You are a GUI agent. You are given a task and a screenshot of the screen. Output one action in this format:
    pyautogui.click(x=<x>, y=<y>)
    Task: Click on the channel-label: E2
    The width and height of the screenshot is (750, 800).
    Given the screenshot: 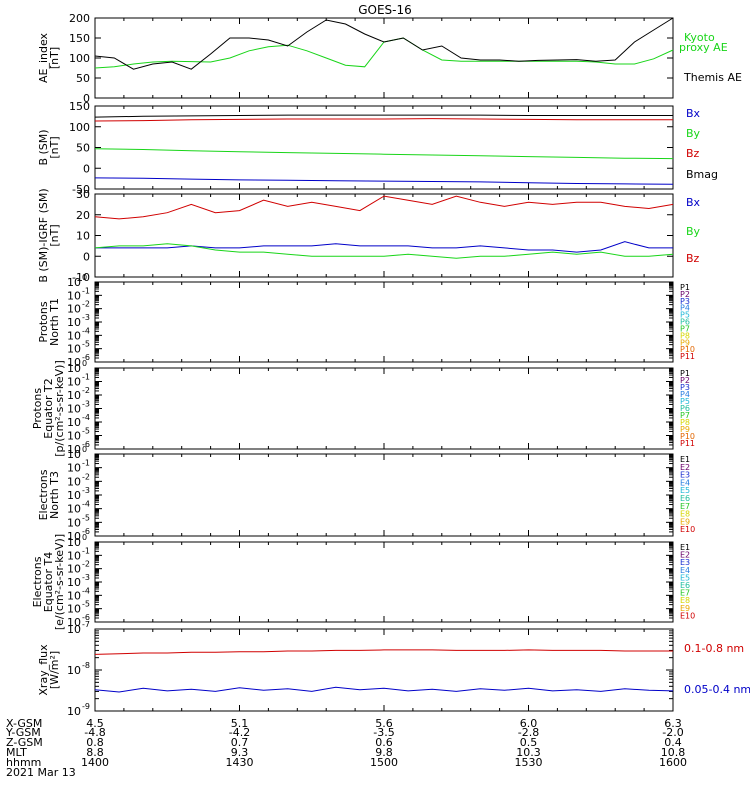 What is the action you would take?
    pyautogui.click(x=685, y=467)
    